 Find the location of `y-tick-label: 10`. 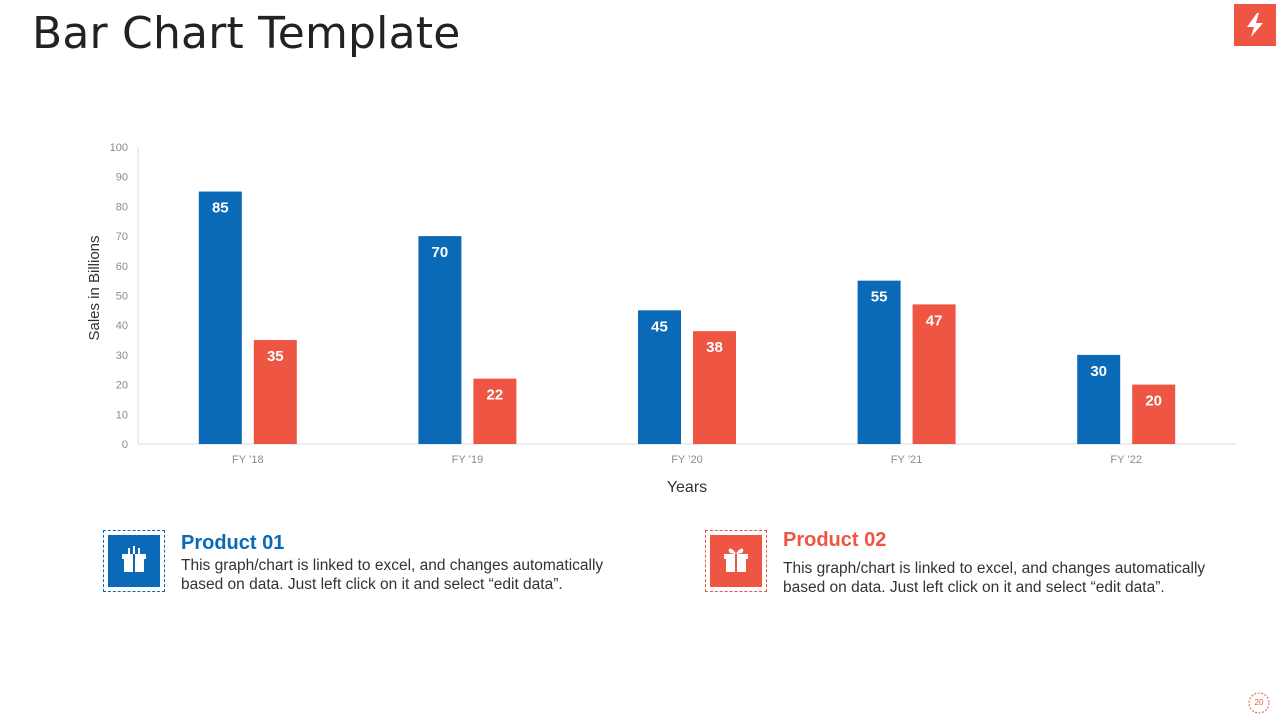

y-tick-label: 10 is located at coordinates (122, 415).